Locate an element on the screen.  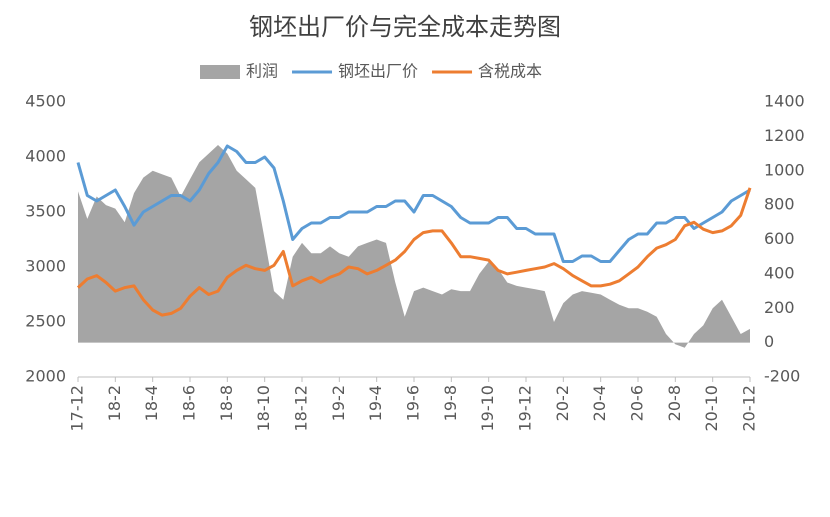
x-tick-label: 18-4 is located at coordinates (151, 403).